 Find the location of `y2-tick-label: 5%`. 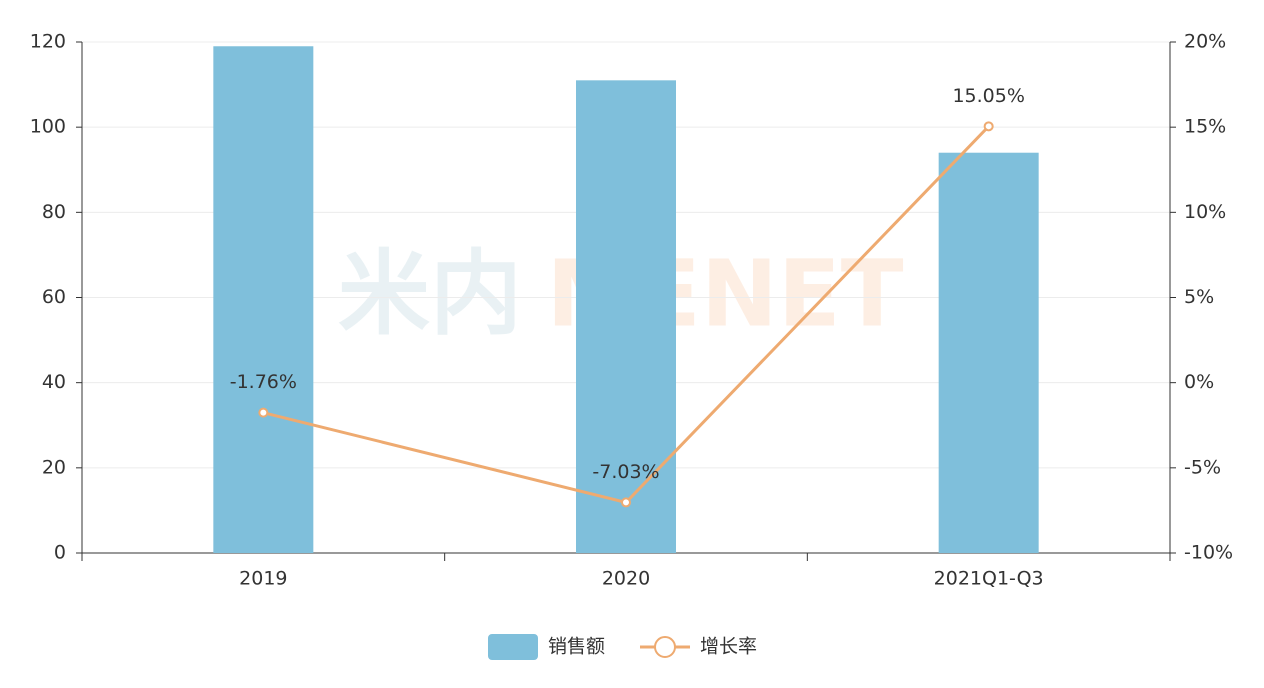

y2-tick-label: 5% is located at coordinates (1199, 297).